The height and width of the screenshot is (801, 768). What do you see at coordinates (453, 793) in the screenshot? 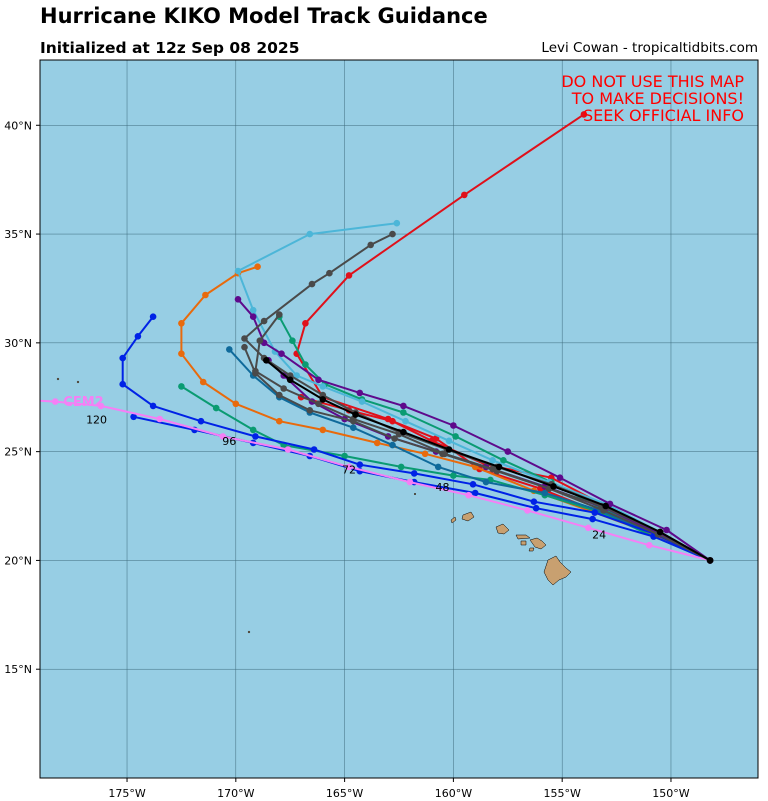
I see `lon-tick-label: 160°W` at bounding box center [453, 793].